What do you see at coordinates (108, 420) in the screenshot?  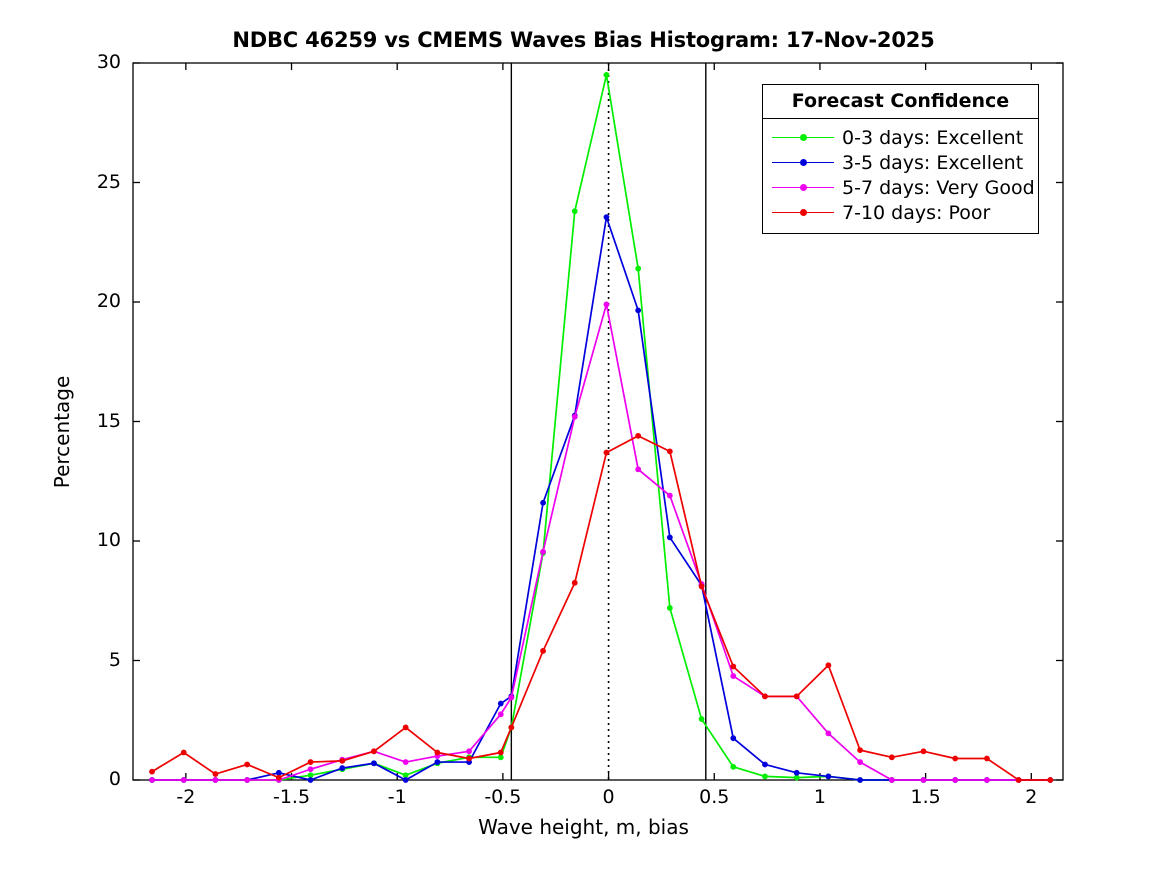 I see `y-tick-label: 15` at bounding box center [108, 420].